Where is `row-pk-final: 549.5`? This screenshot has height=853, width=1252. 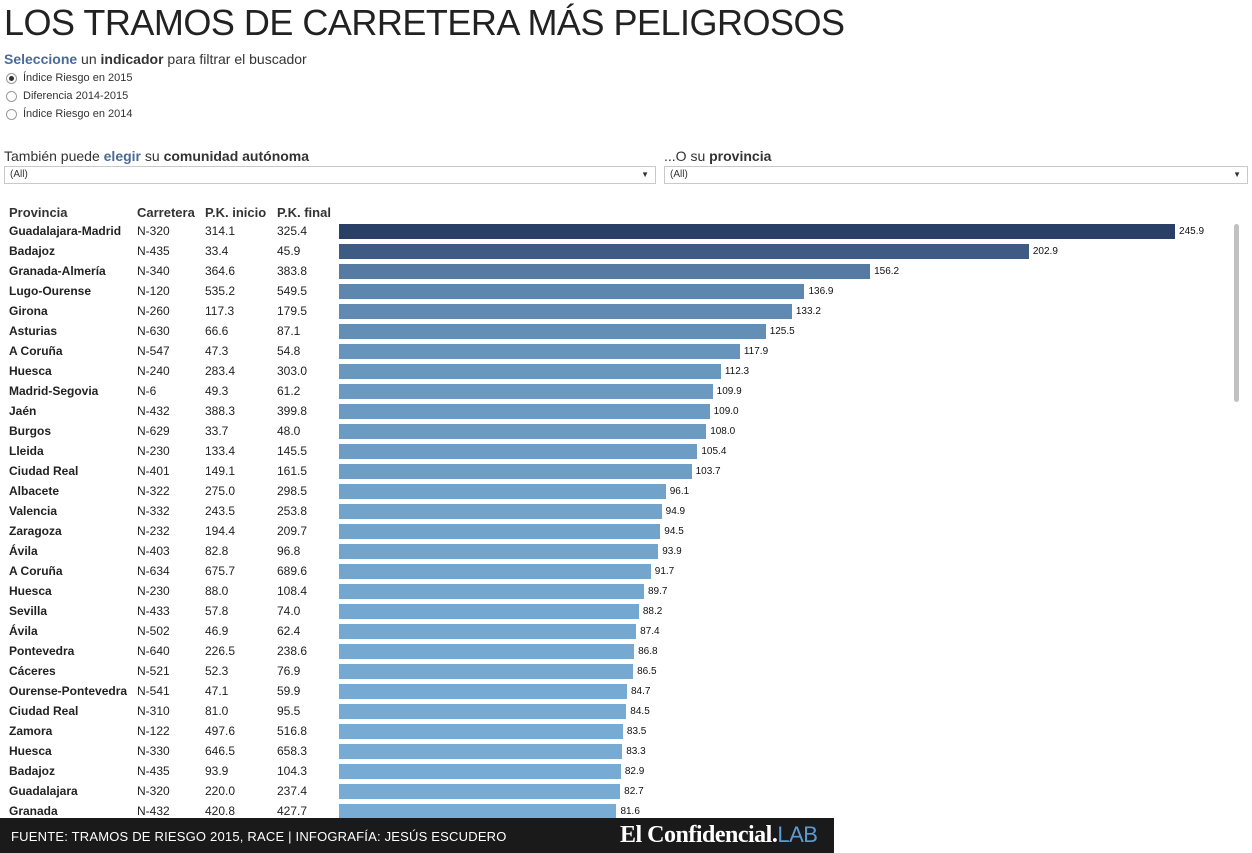
row-pk-final: 549.5 is located at coordinates (292, 291).